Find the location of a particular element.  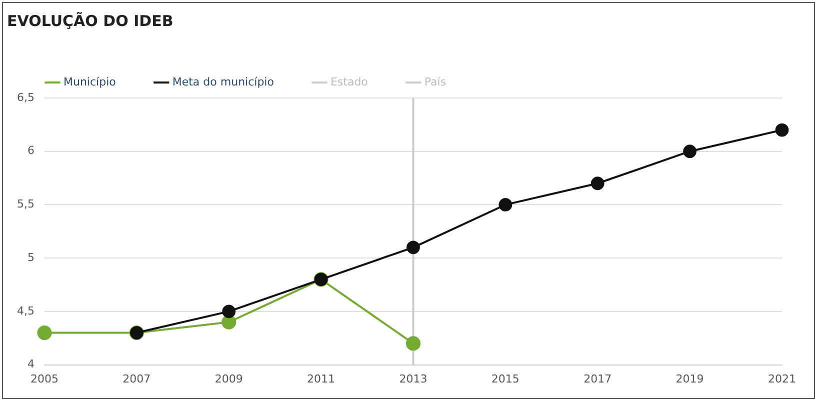

legend-label: Estado is located at coordinates (349, 81).